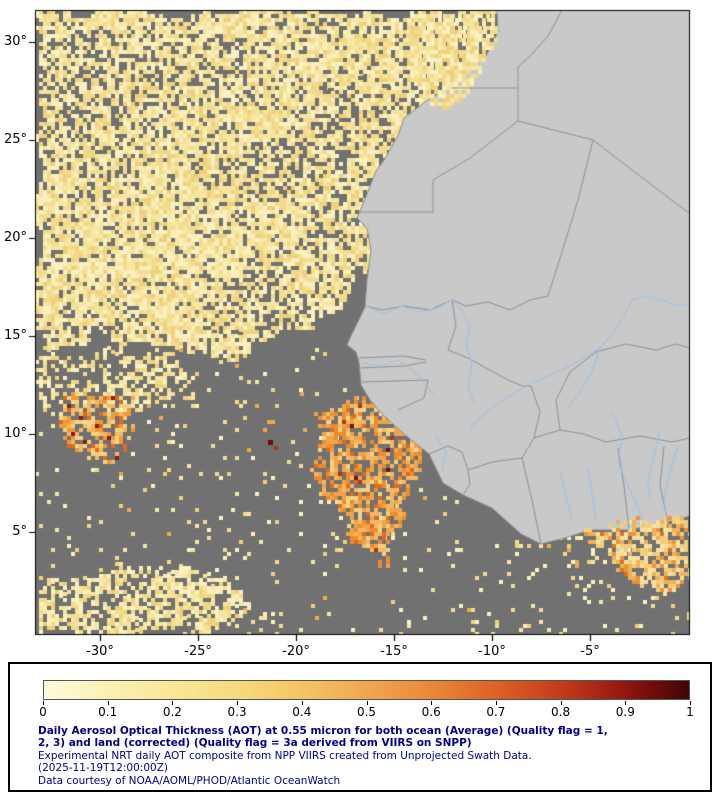 The width and height of the screenshot is (720, 800). I want to click on colorbar-tick-label: 0.8, so click(561, 712).